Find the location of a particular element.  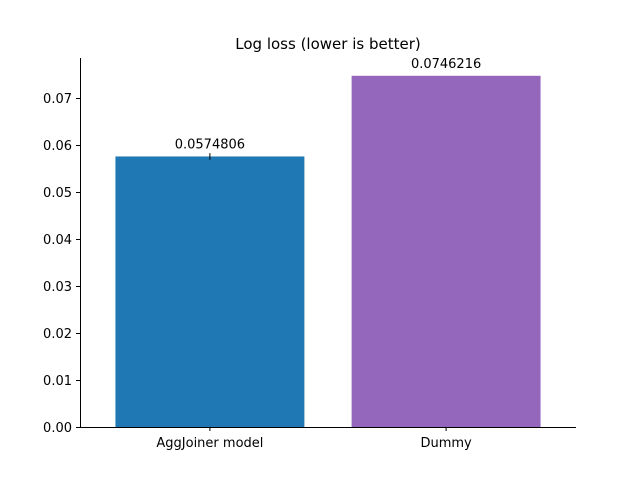

chart-title: Log loss (lower is better) is located at coordinates (327, 44).